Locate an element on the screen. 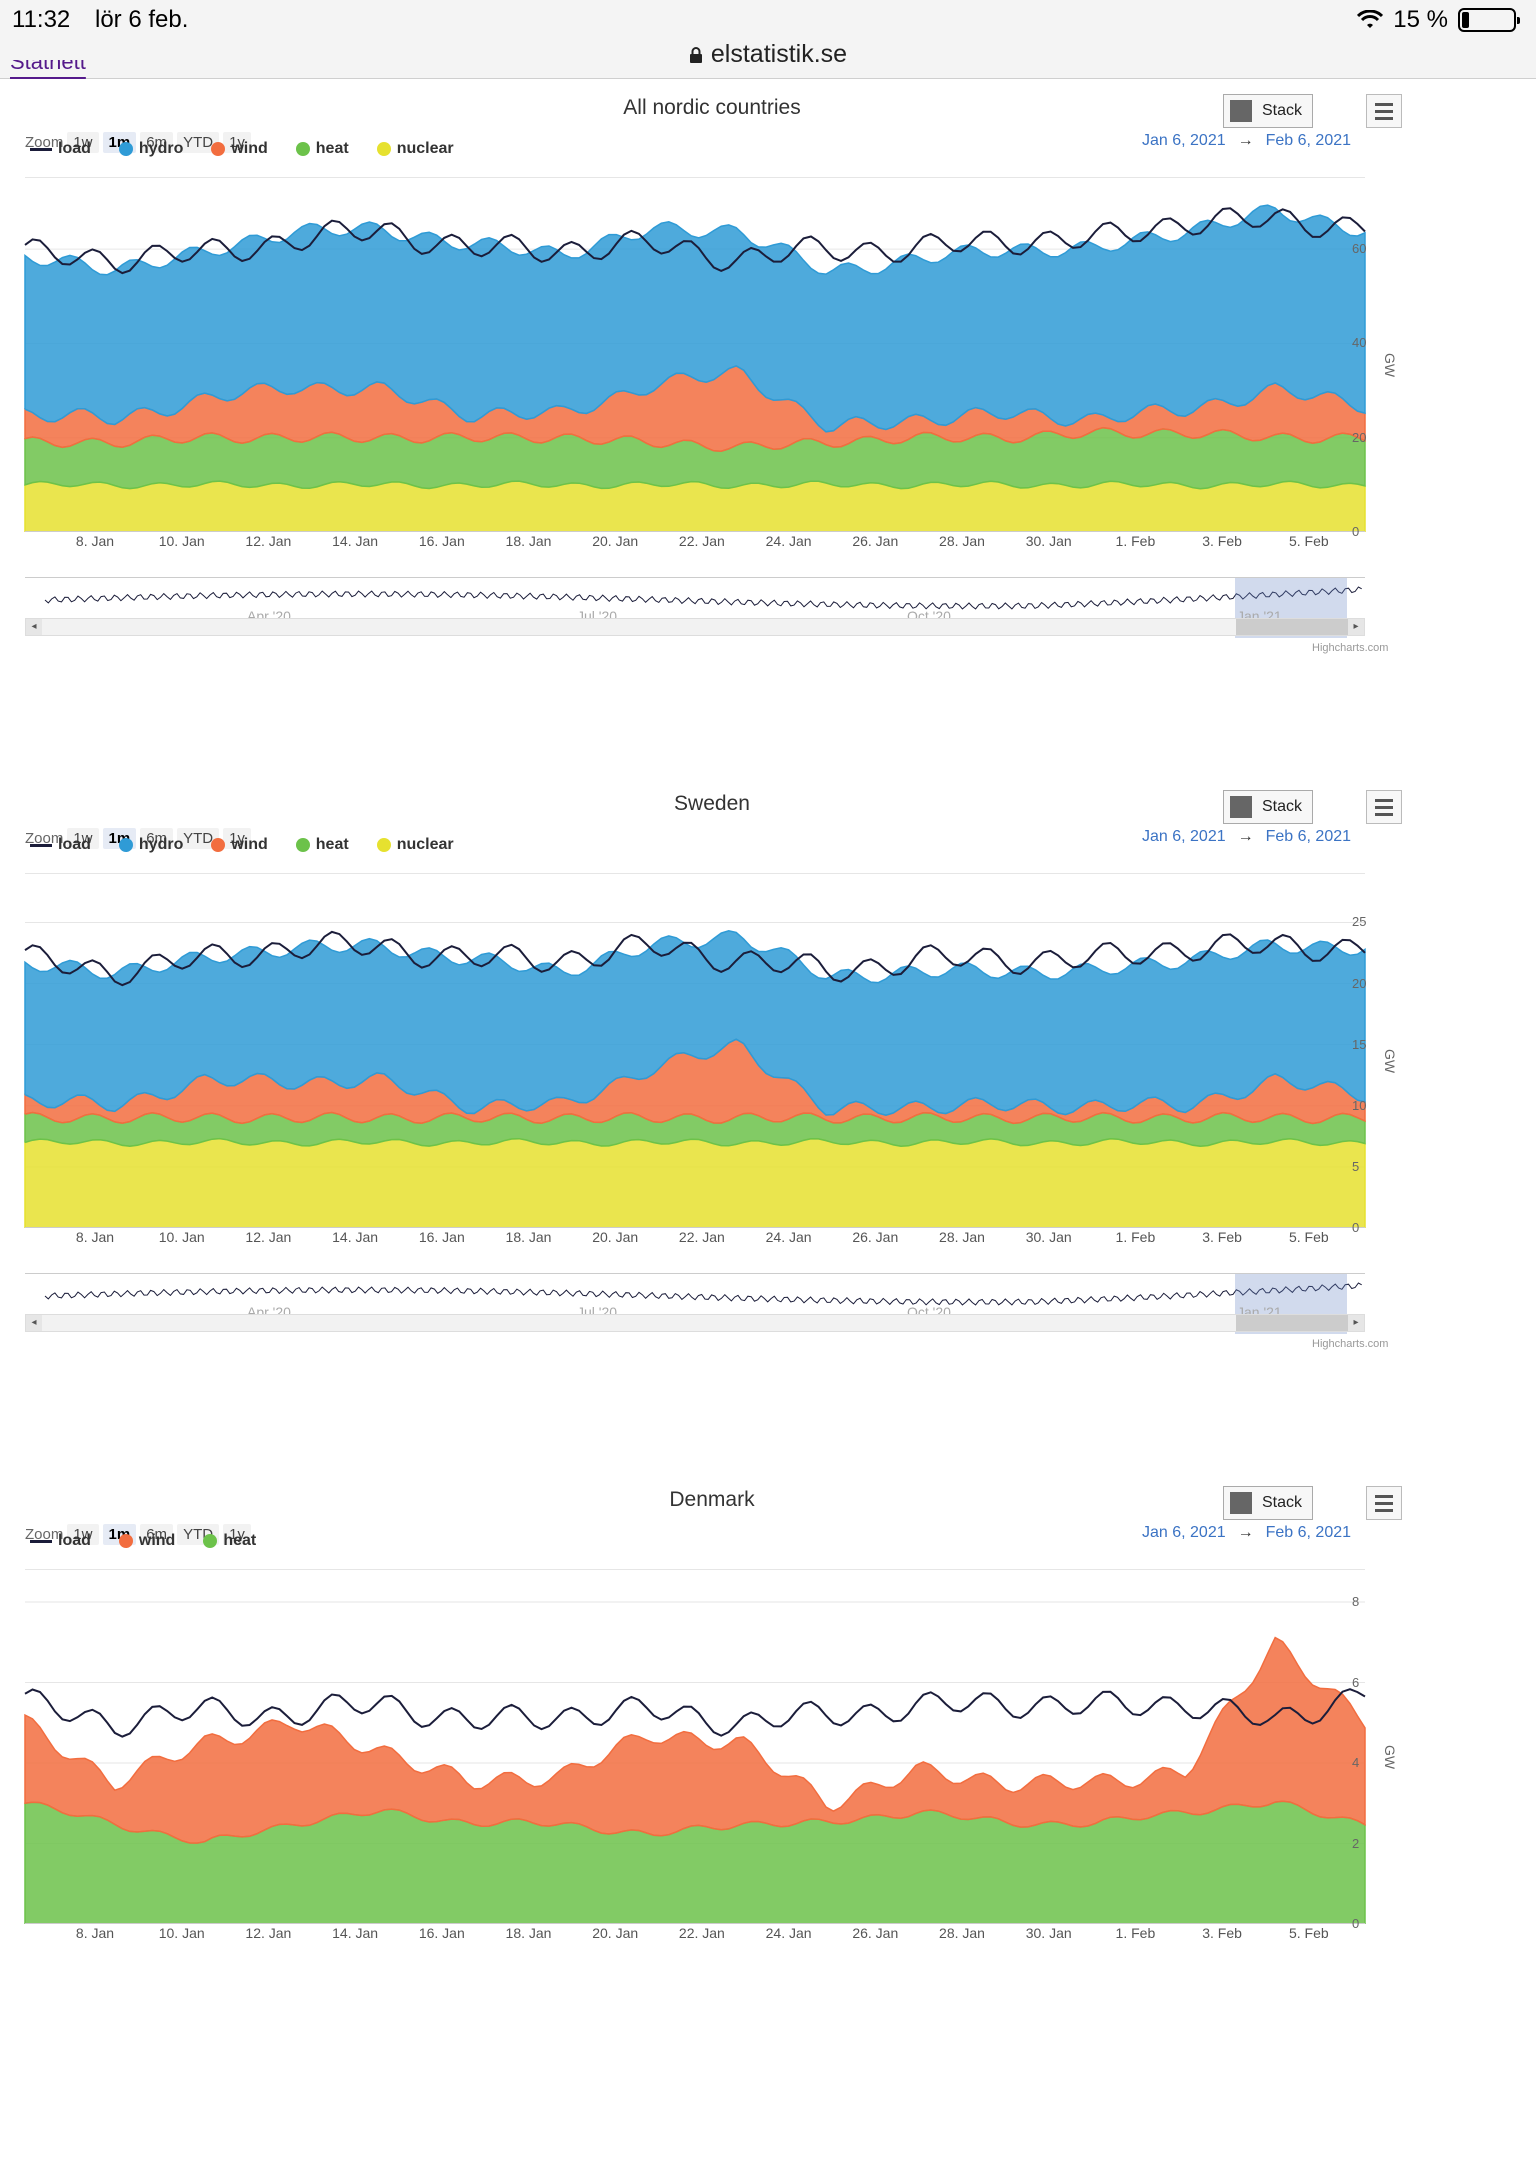  x-tick-label: 5. Feb is located at coordinates (1308, 1237).